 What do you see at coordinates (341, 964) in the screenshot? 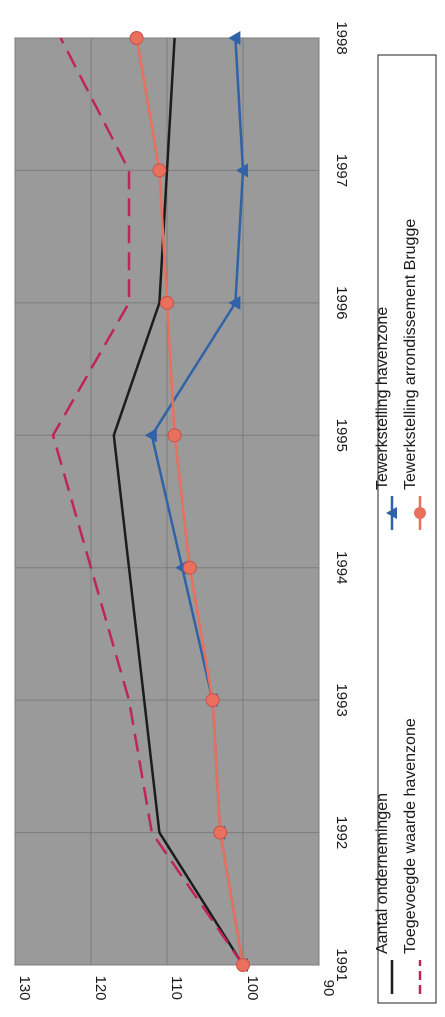
I see `year-tick-label: 1991` at bounding box center [341, 964].